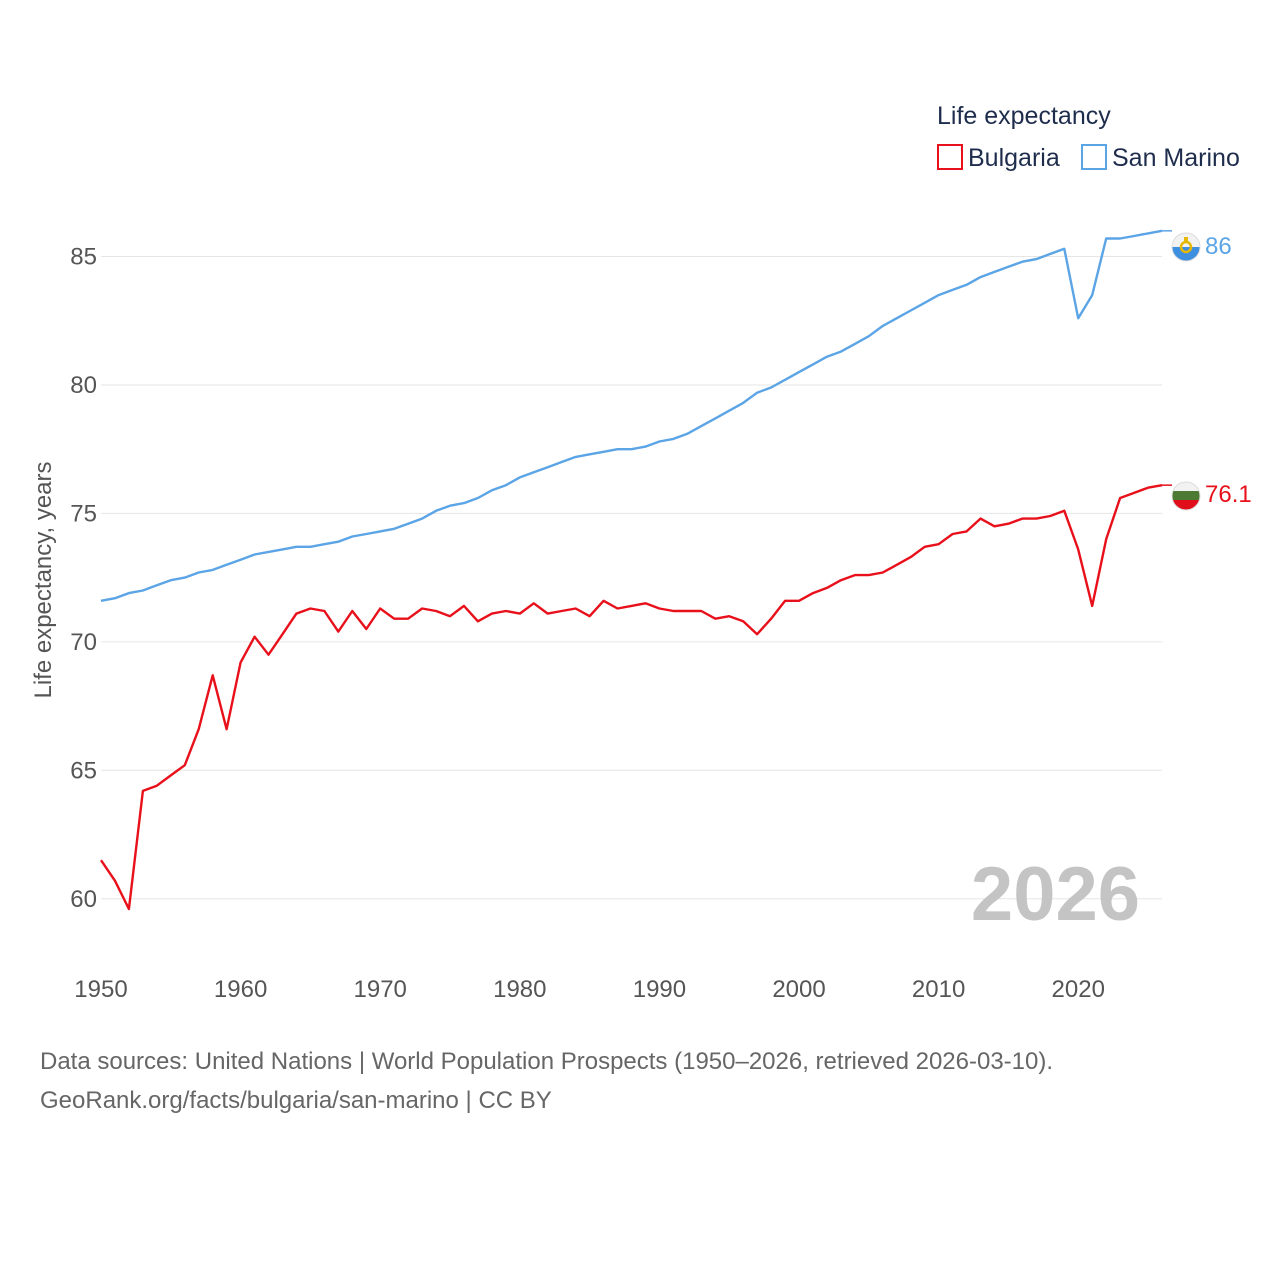  I want to click on y-tick-label-75: 75, so click(83, 513).